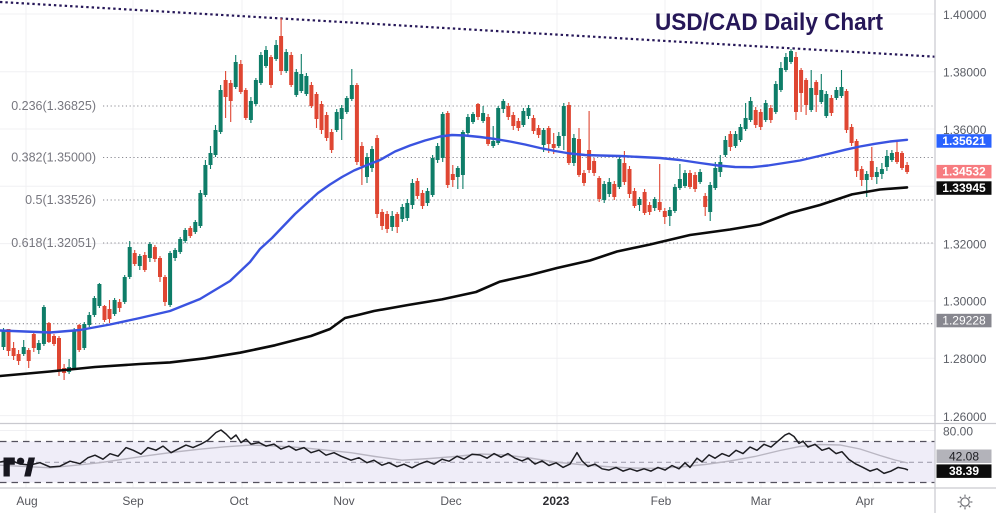 The image size is (996, 513). I want to click on svg-text: 1.40000, so click(965, 15).